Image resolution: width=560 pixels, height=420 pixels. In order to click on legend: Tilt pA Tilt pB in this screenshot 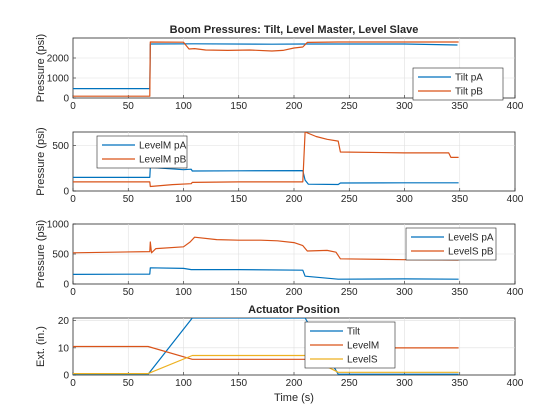, I will do `click(458, 84)`.